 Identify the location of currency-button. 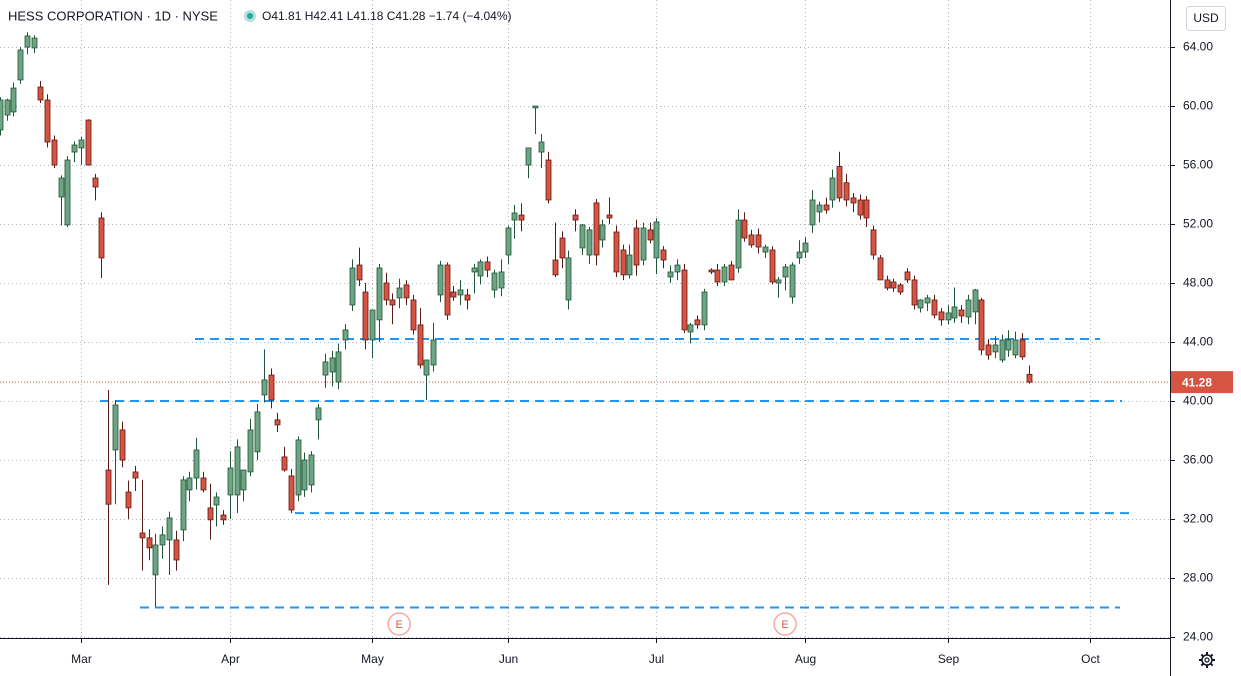
(1206, 18).